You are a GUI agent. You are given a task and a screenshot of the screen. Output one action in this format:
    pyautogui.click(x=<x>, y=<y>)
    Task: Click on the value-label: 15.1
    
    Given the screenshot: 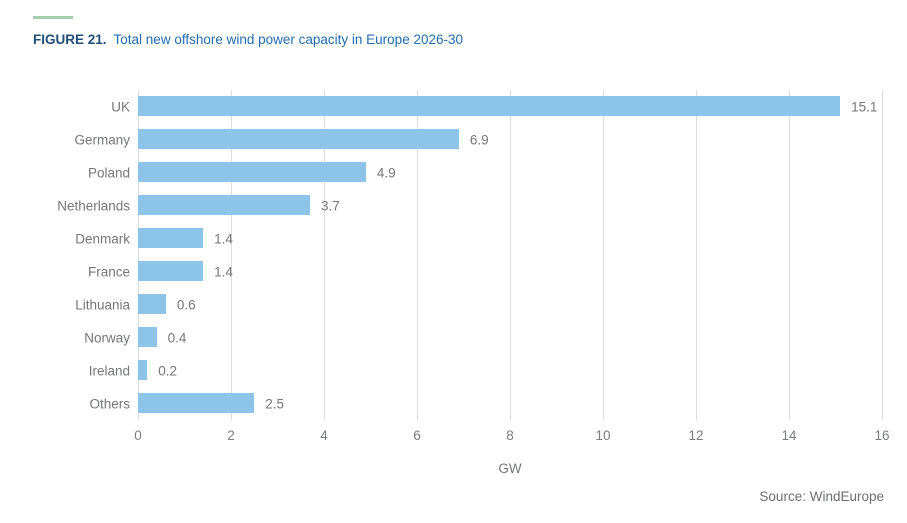 What is the action you would take?
    pyautogui.click(x=864, y=106)
    